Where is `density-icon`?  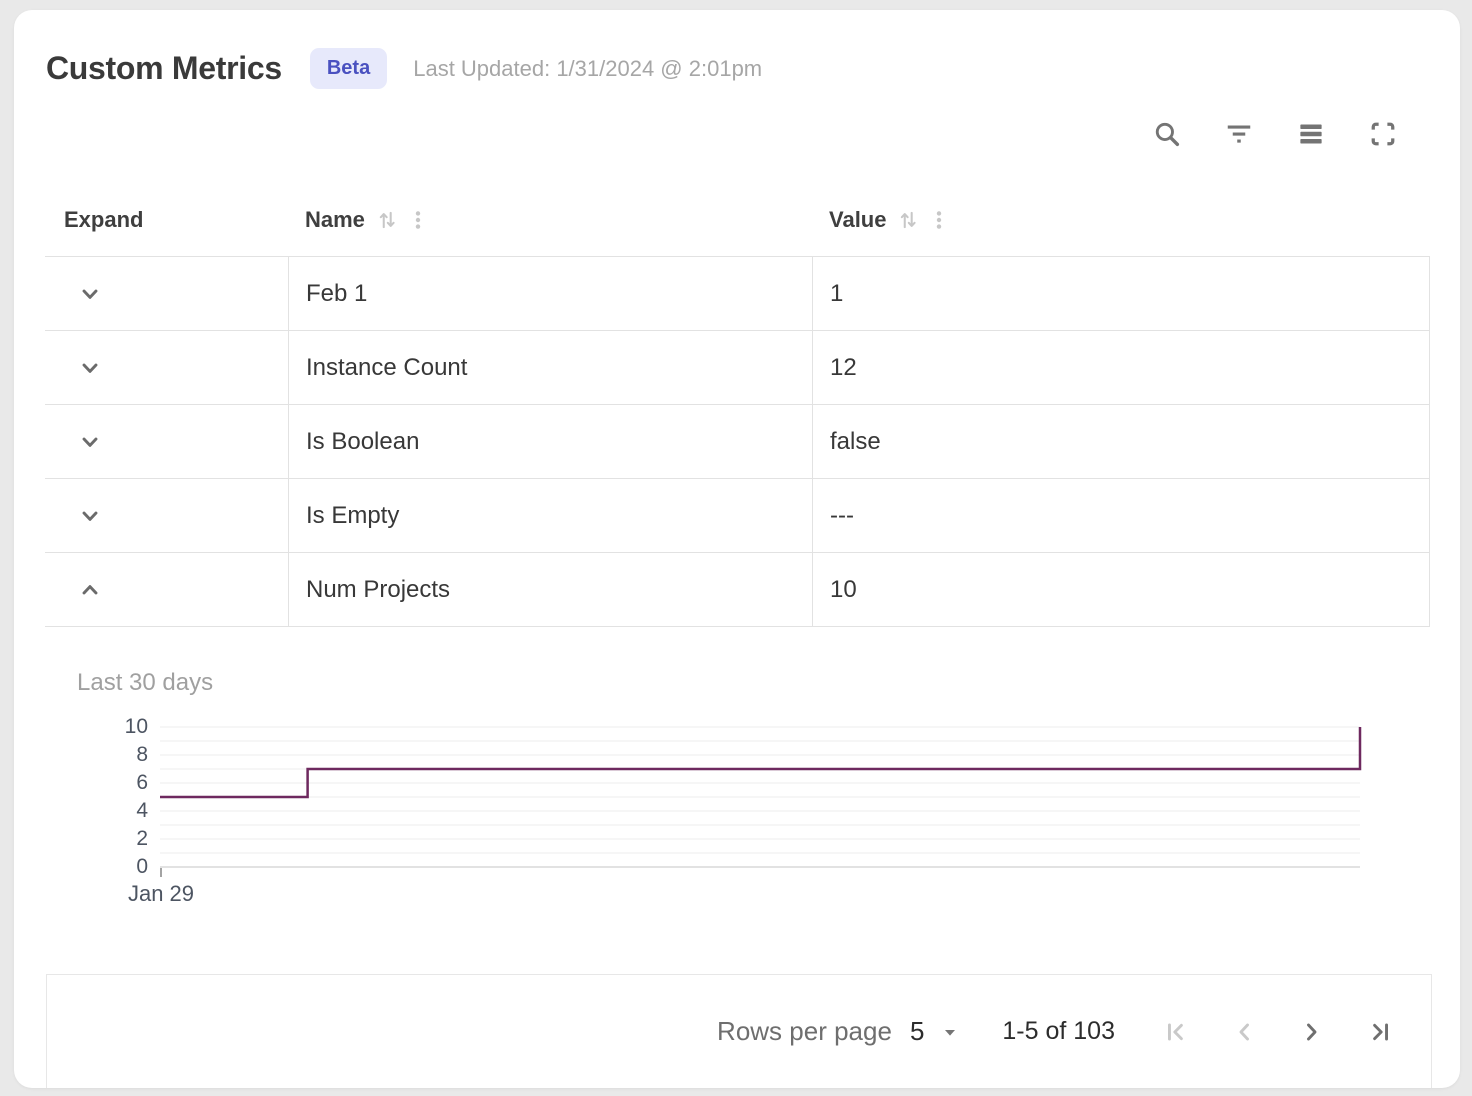
density-icon is located at coordinates (1311, 134).